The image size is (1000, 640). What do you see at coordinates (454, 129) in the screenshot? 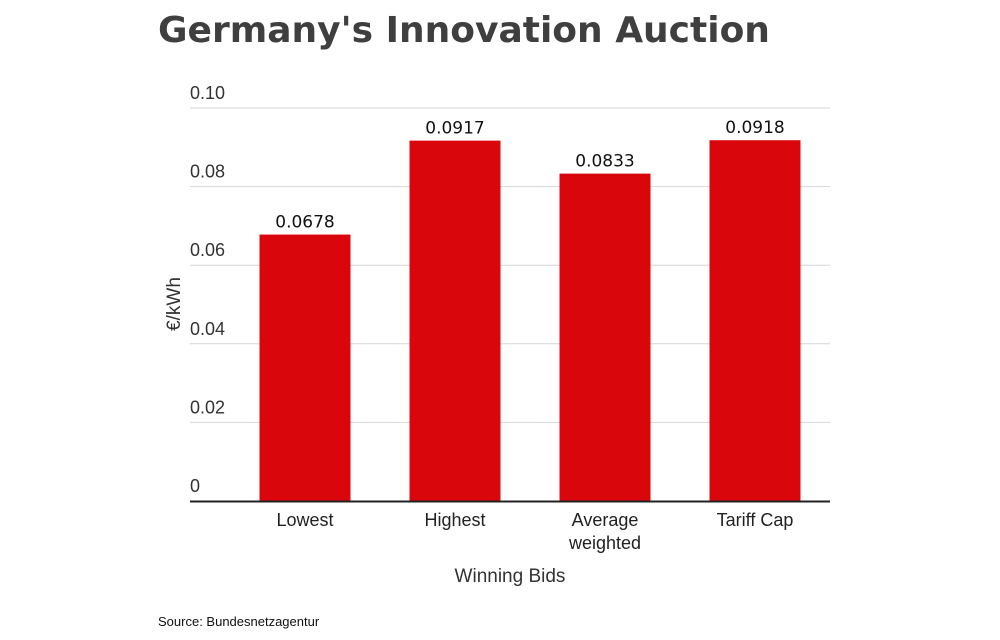
I see `data-label: 0.0917` at bounding box center [454, 129].